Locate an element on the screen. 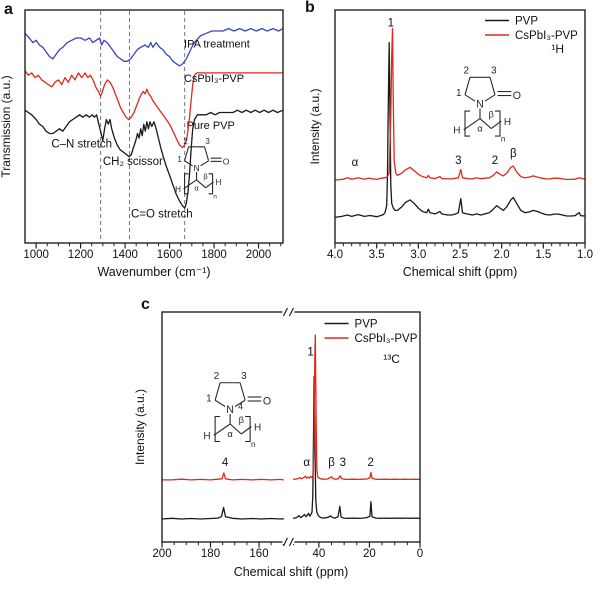 The width and height of the screenshot is (600, 593). x-tick-label: 160 is located at coordinates (258, 554).